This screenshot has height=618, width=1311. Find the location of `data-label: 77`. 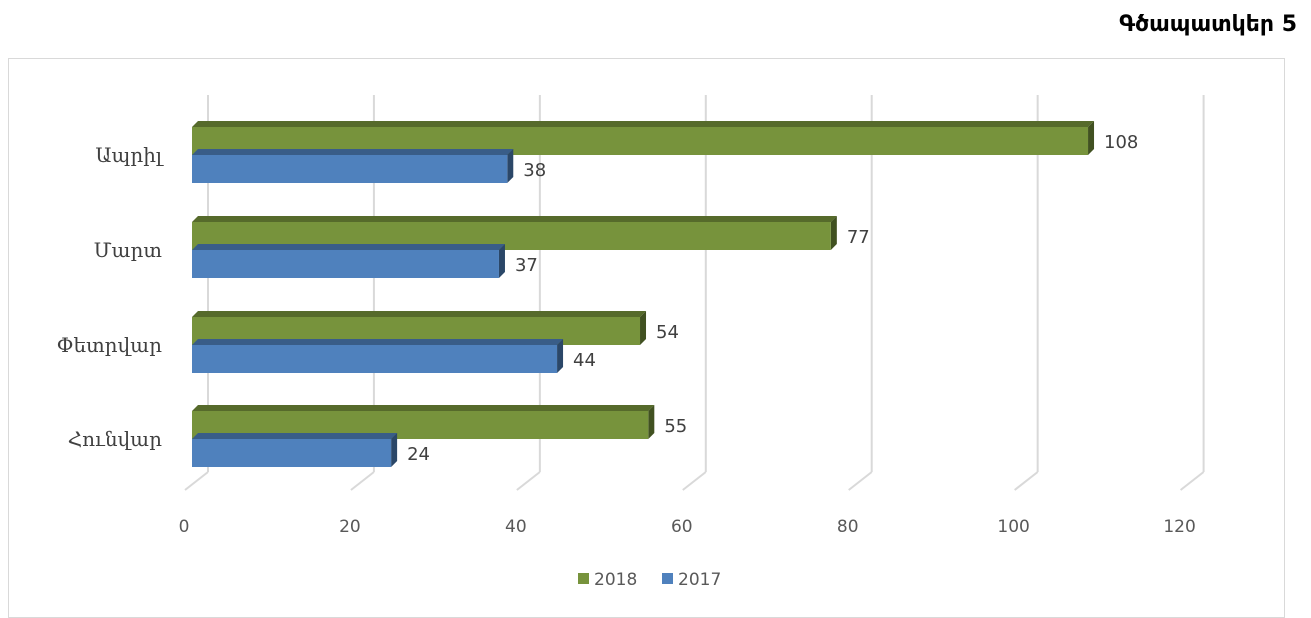

data-label: 77 is located at coordinates (858, 237).